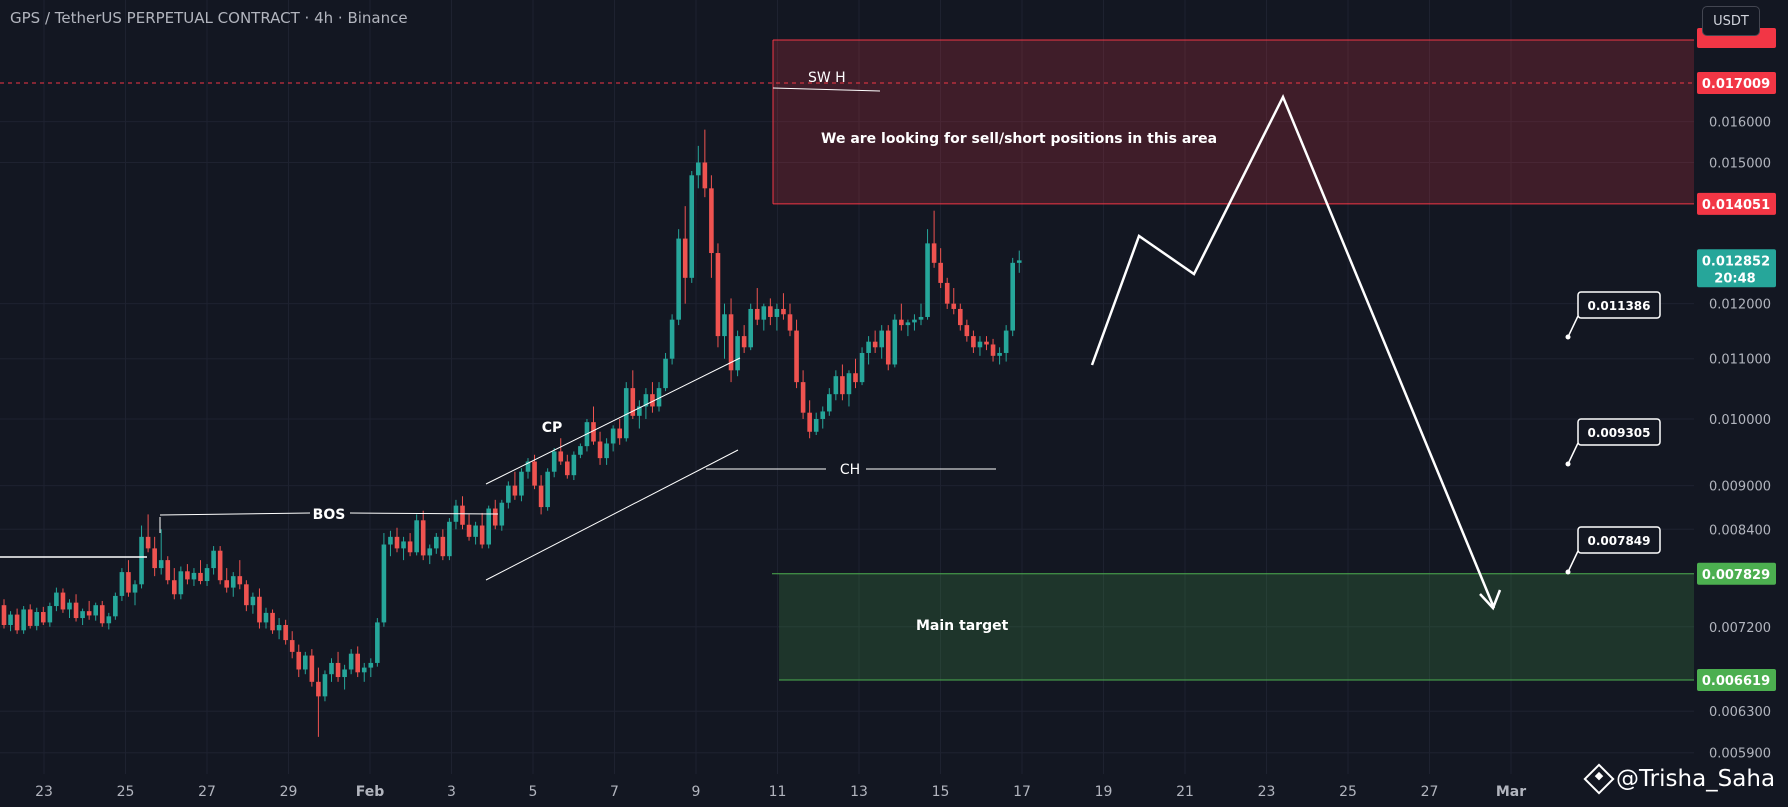  Describe the element at coordinates (1022, 792) in the screenshot. I see `time-tick-label: 17` at that location.